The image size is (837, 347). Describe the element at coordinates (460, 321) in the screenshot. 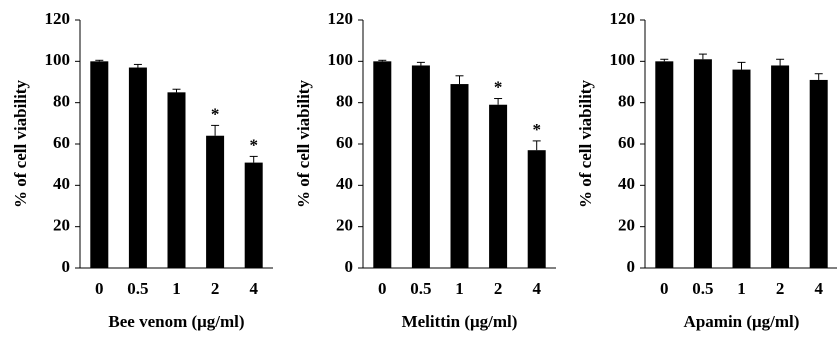

I see `x-axis-label: Melittin (μg/ml)` at that location.